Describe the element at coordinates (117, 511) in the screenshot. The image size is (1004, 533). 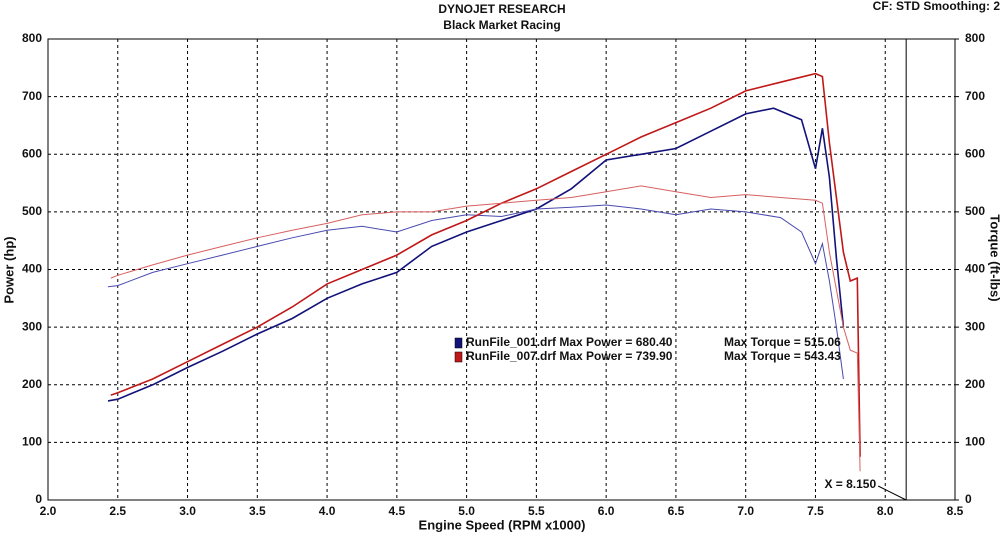
I see `x-tick-label: 2.5` at that location.